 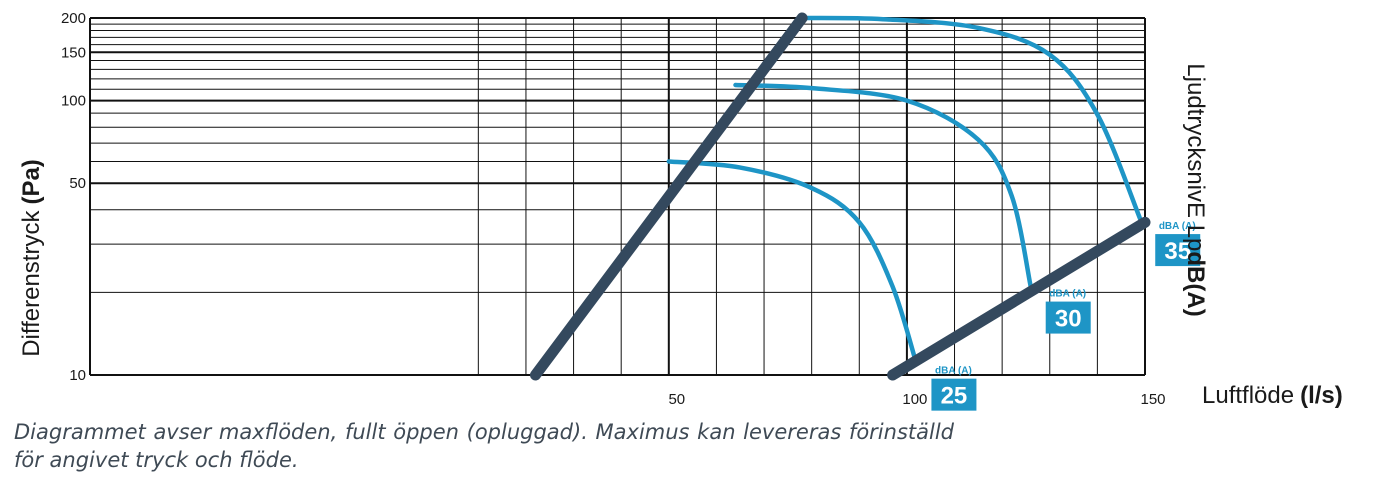 I want to click on y-tick-label: 100, so click(x=73, y=101).